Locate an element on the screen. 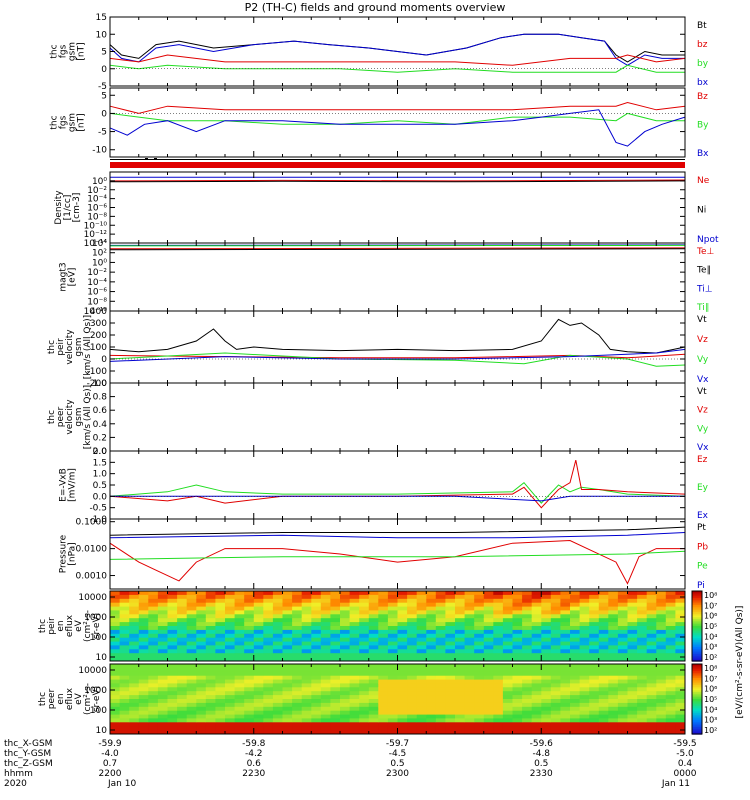  p7-ytick-label: 1.0 is located at coordinates (100, 475).